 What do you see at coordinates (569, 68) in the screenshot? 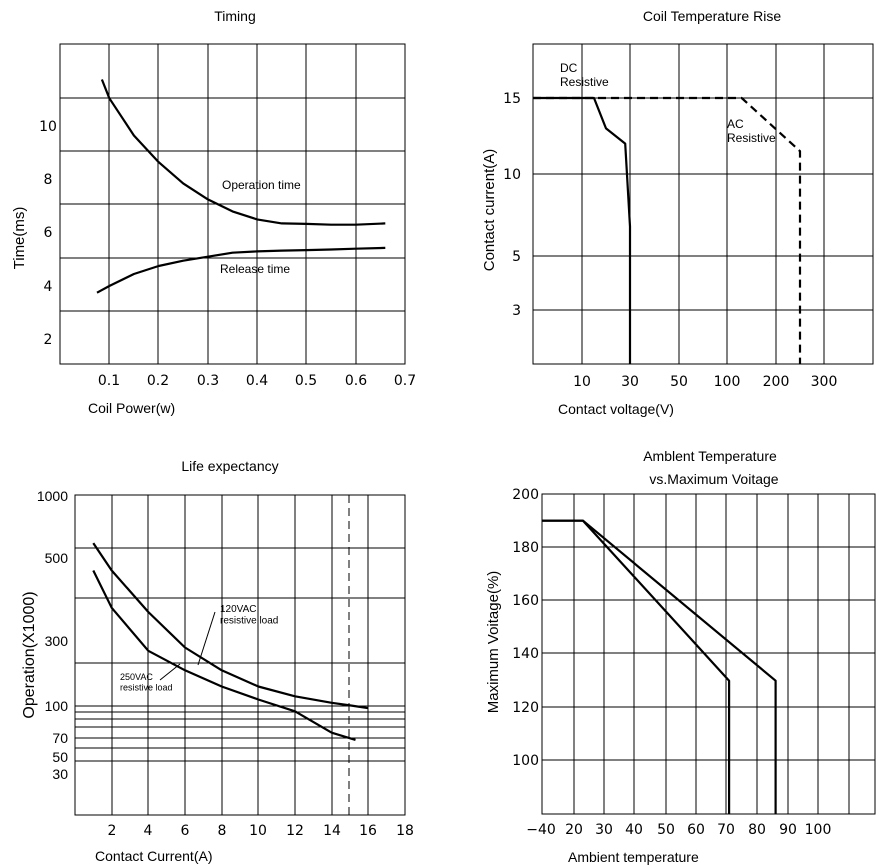
I see `series-label: DC` at bounding box center [569, 68].